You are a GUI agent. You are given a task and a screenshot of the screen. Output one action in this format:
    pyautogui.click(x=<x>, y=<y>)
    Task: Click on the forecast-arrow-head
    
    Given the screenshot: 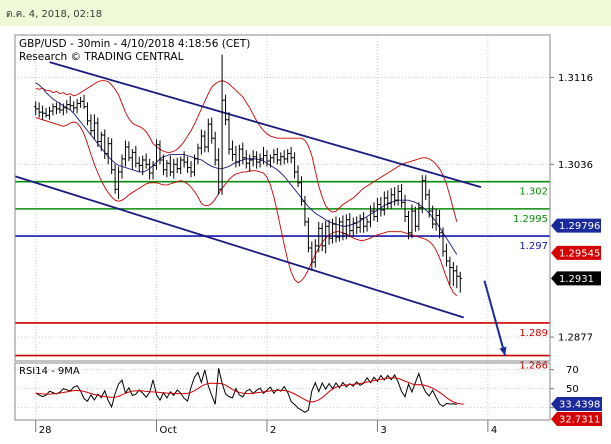 What is the action you would take?
    pyautogui.click(x=503, y=351)
    